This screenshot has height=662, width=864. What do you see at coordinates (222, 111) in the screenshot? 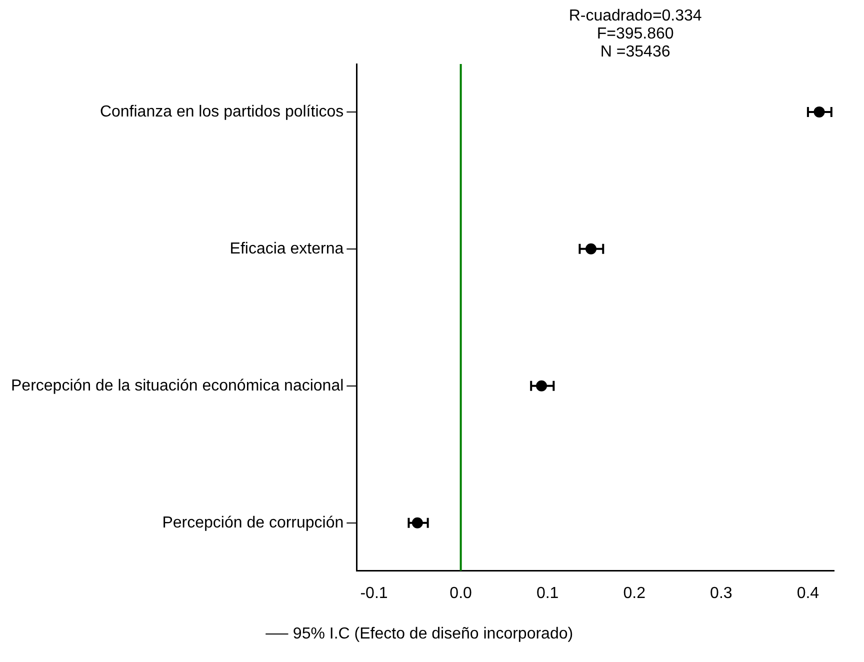
I see `y-tick-label: Confianza en los partidos políticos` at bounding box center [222, 111].